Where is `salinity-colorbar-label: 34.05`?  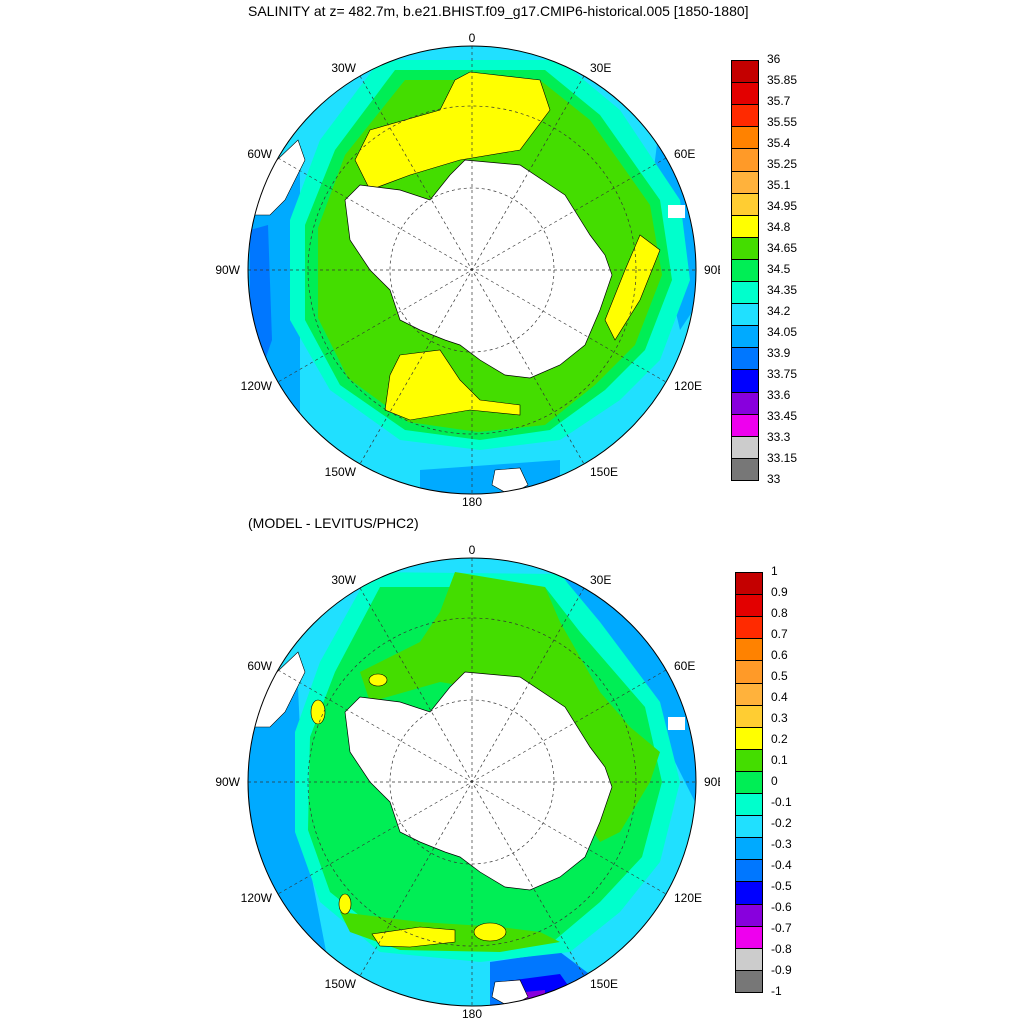 salinity-colorbar-label: 34.05 is located at coordinates (782, 332).